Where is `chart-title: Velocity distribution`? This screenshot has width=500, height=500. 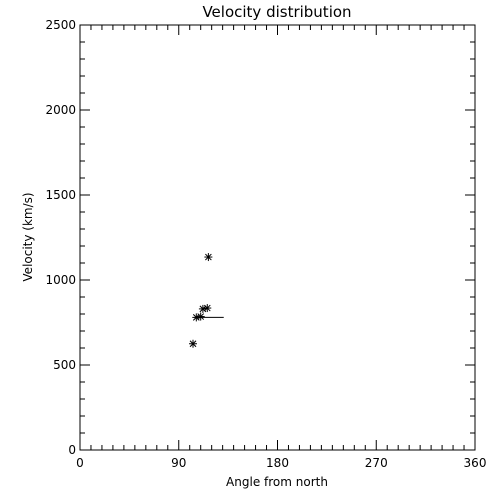 chart-title: Velocity distribution is located at coordinates (276, 12).